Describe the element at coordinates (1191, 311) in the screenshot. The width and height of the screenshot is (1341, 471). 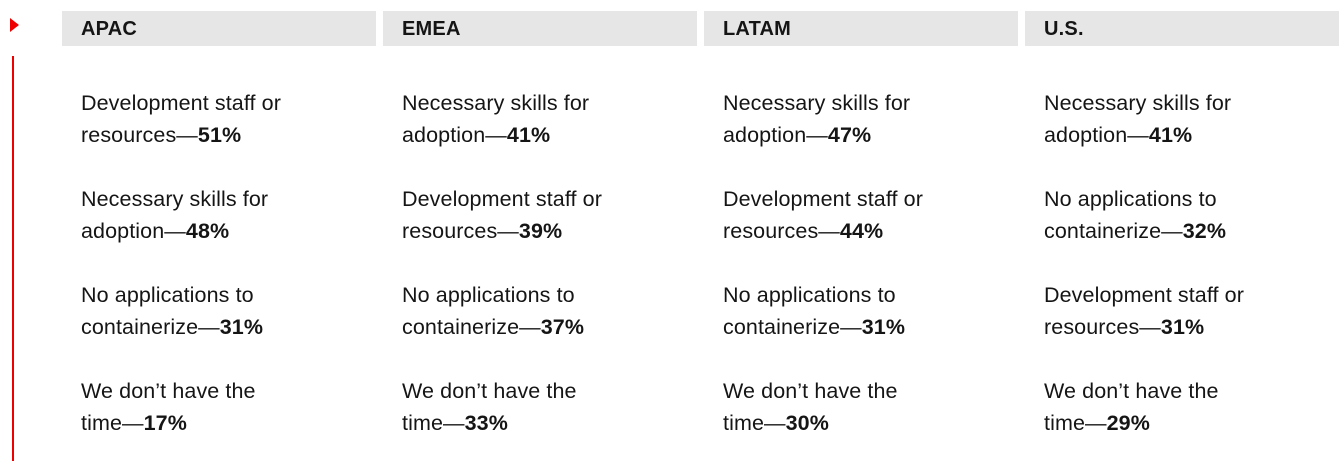
I see `list-item: Development staff or resources—31%` at that location.